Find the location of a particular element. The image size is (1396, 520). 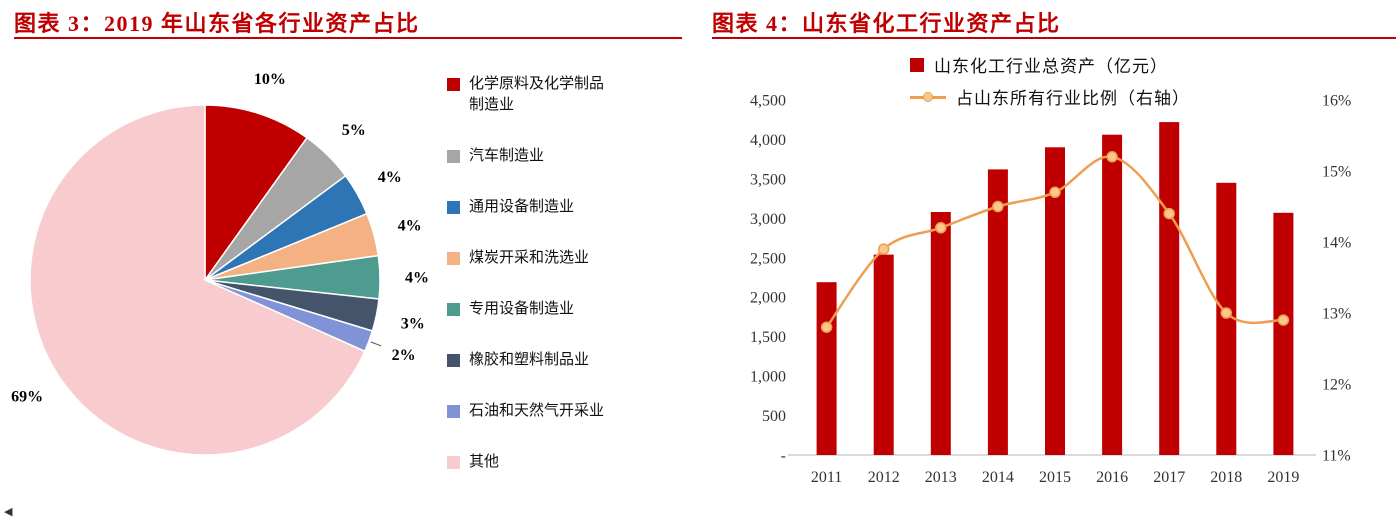

legend-row-line-series: 占山东所有行业比例（右轴） is located at coordinates (1050, 96).